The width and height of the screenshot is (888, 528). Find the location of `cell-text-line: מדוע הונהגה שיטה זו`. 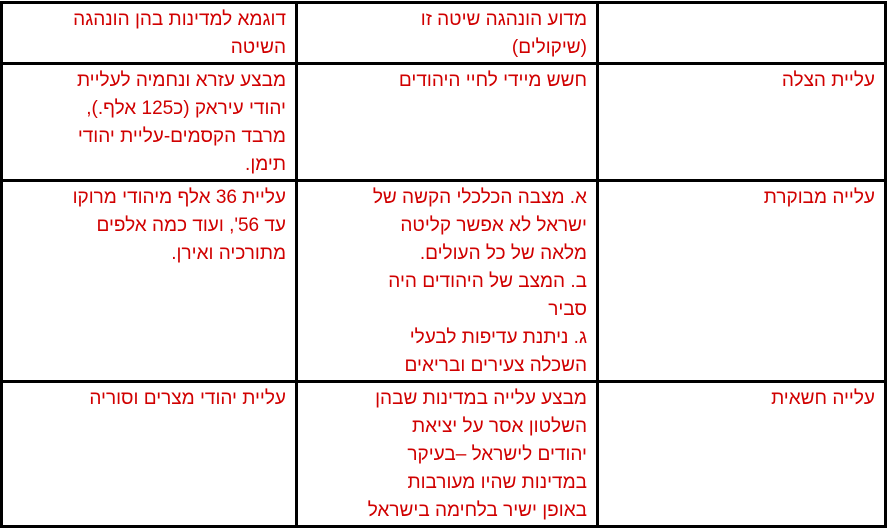

cell-text-line: מדוע הונהגה שיטה זו is located at coordinates (503, 19).